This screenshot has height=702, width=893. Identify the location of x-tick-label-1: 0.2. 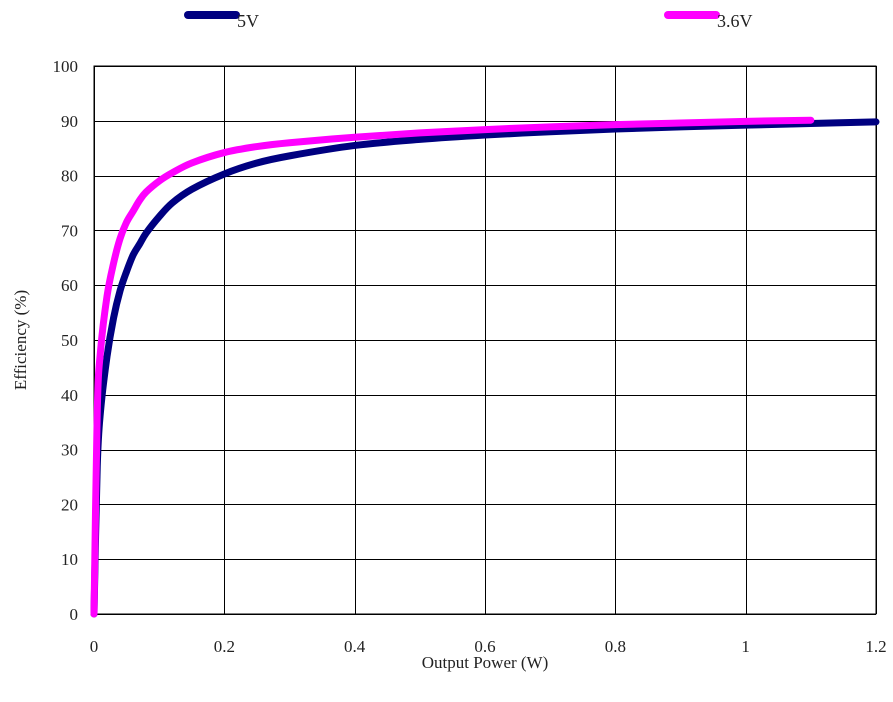
(224, 646).